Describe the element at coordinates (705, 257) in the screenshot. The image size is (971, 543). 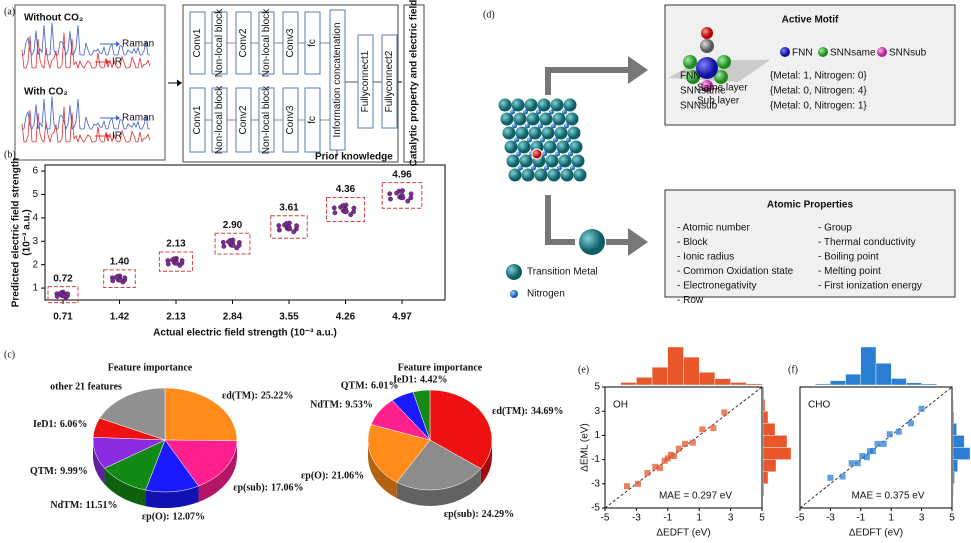
I see `property: - Ionic radius` at that location.